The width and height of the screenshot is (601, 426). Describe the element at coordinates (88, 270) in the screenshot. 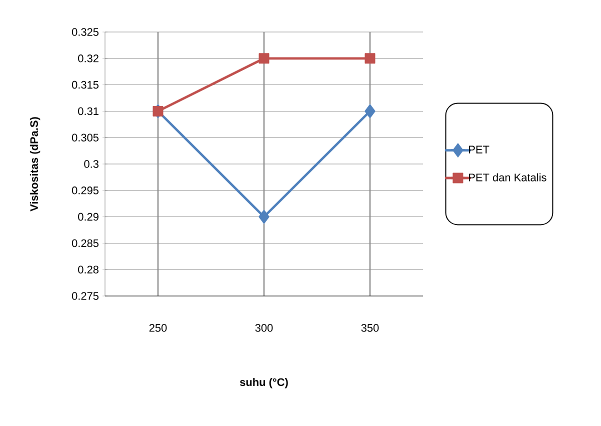

I see `y-tick-label: 0.28` at that location.